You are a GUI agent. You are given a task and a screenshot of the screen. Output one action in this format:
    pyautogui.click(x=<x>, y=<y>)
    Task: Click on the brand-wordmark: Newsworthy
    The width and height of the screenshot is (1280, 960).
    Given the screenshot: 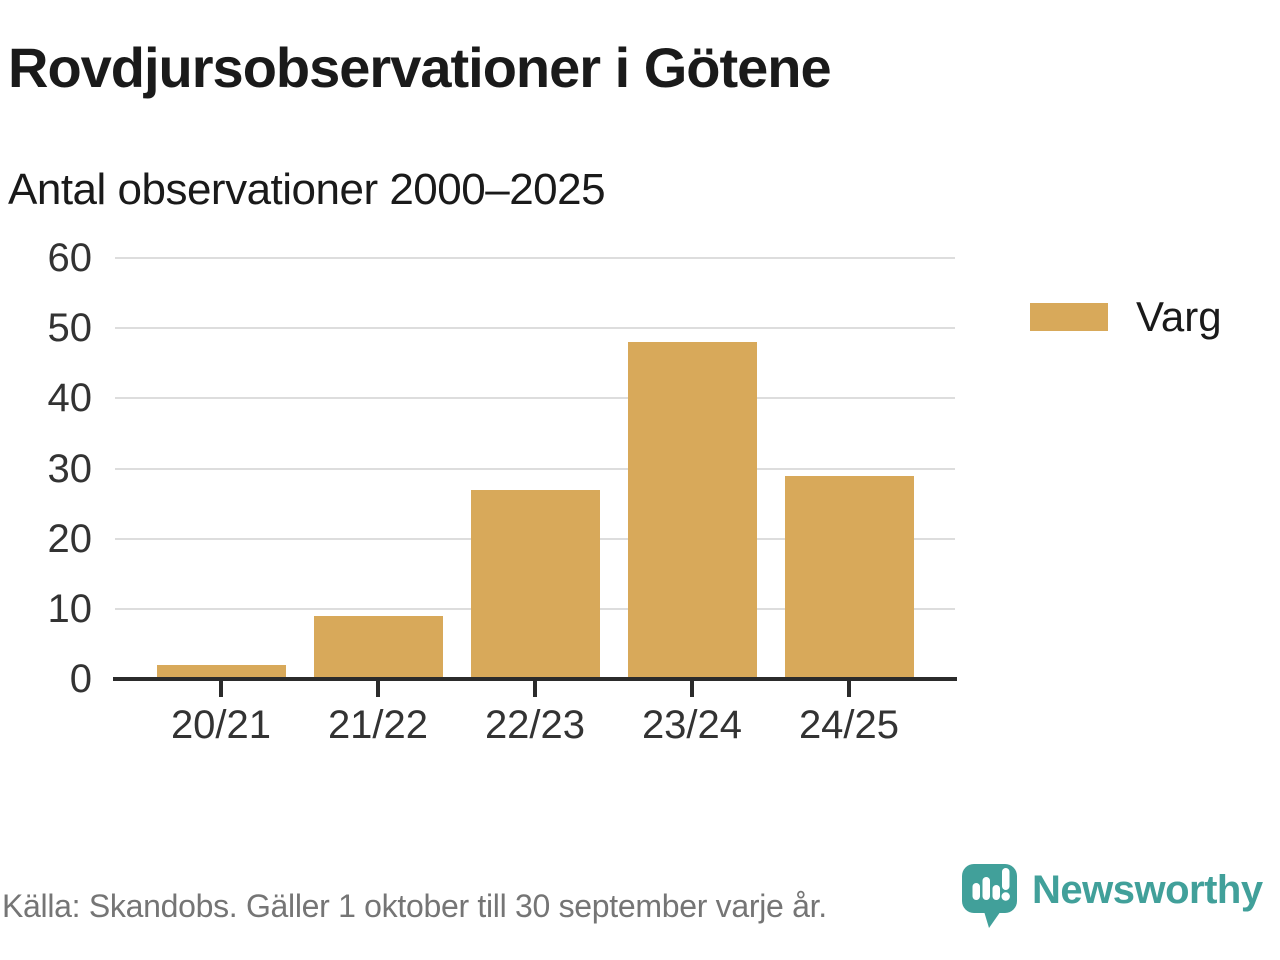 What is the action you would take?
    pyautogui.click(x=1147, y=890)
    